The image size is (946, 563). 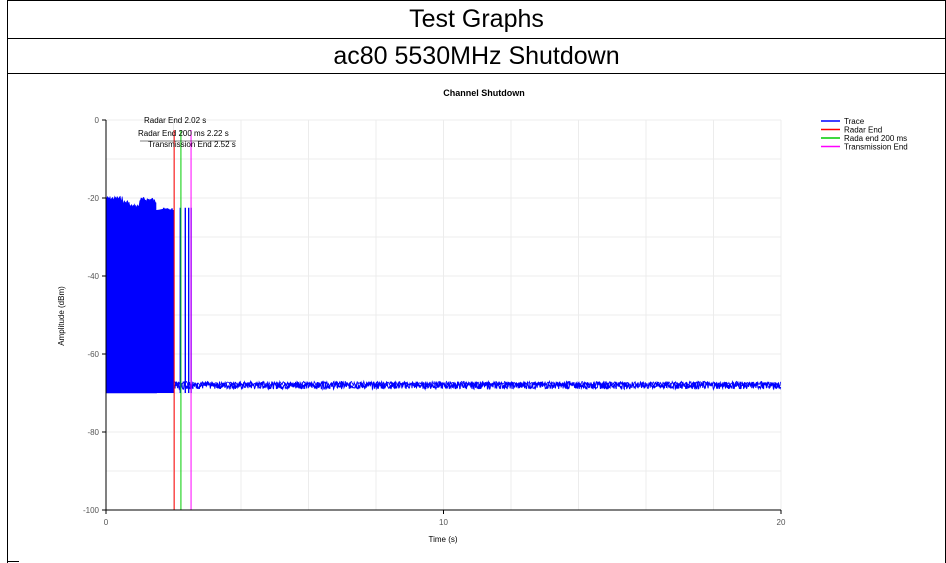 I want to click on frame-top-border, so click(x=476, y=0).